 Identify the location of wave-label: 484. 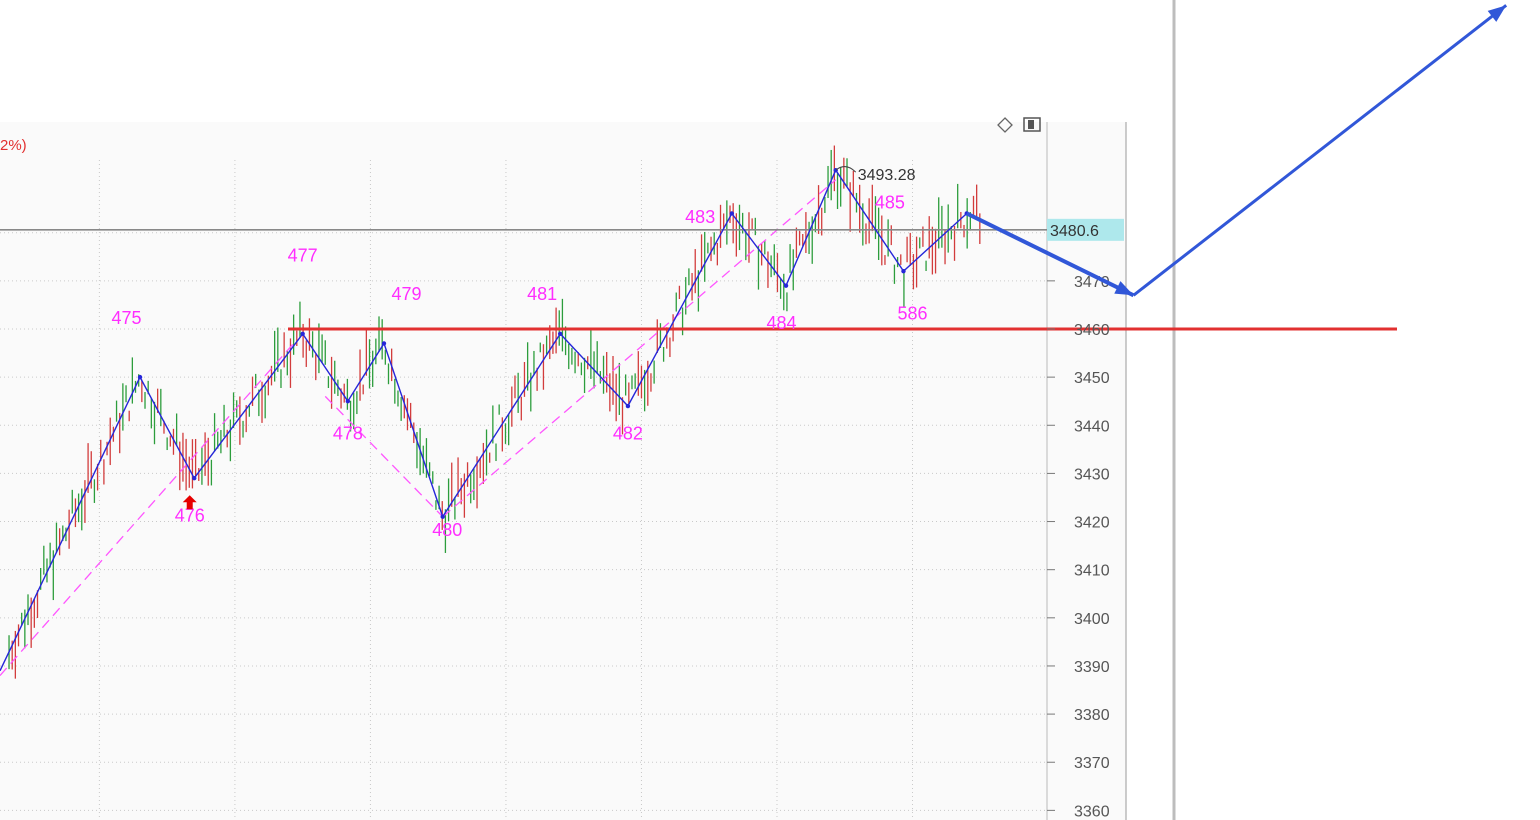
(781, 323).